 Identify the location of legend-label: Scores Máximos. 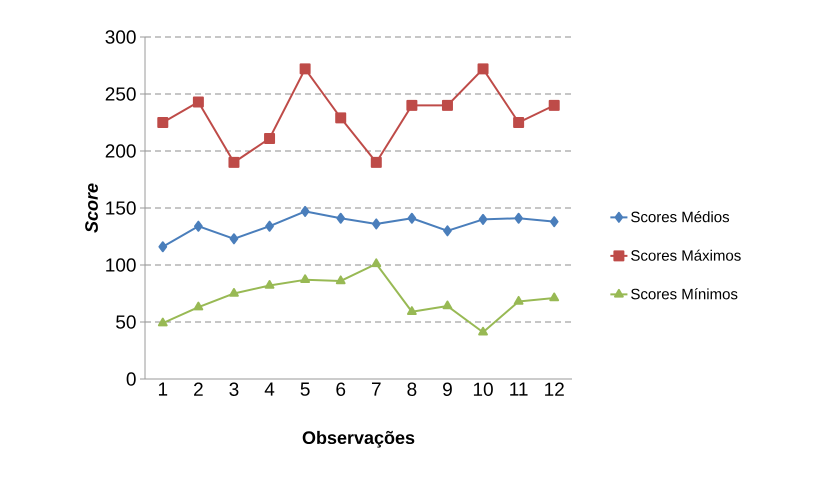
(686, 255).